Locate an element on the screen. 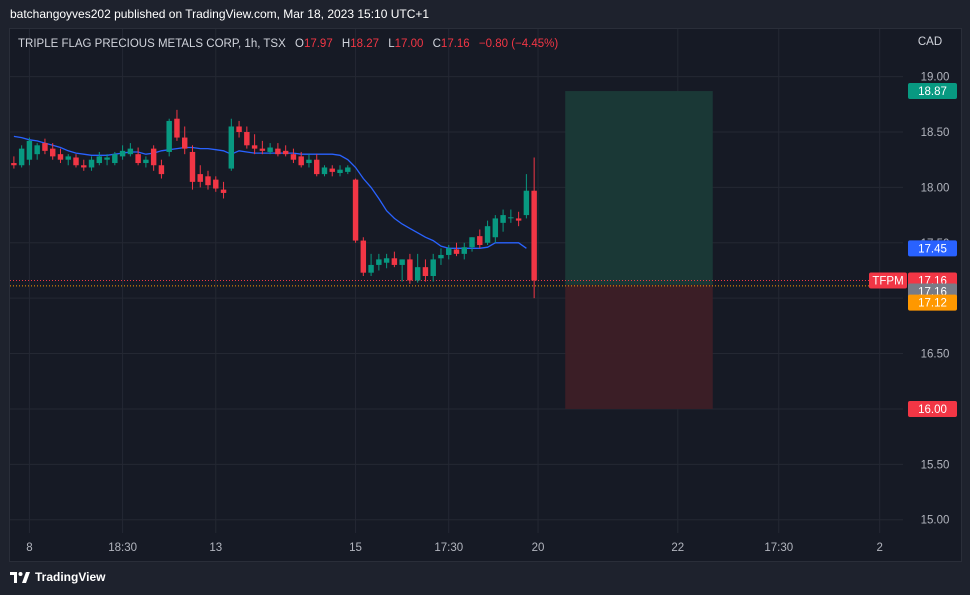 Image resolution: width=970 pixels, height=595 pixels. x-tick-label: 18:30 is located at coordinates (122, 548).